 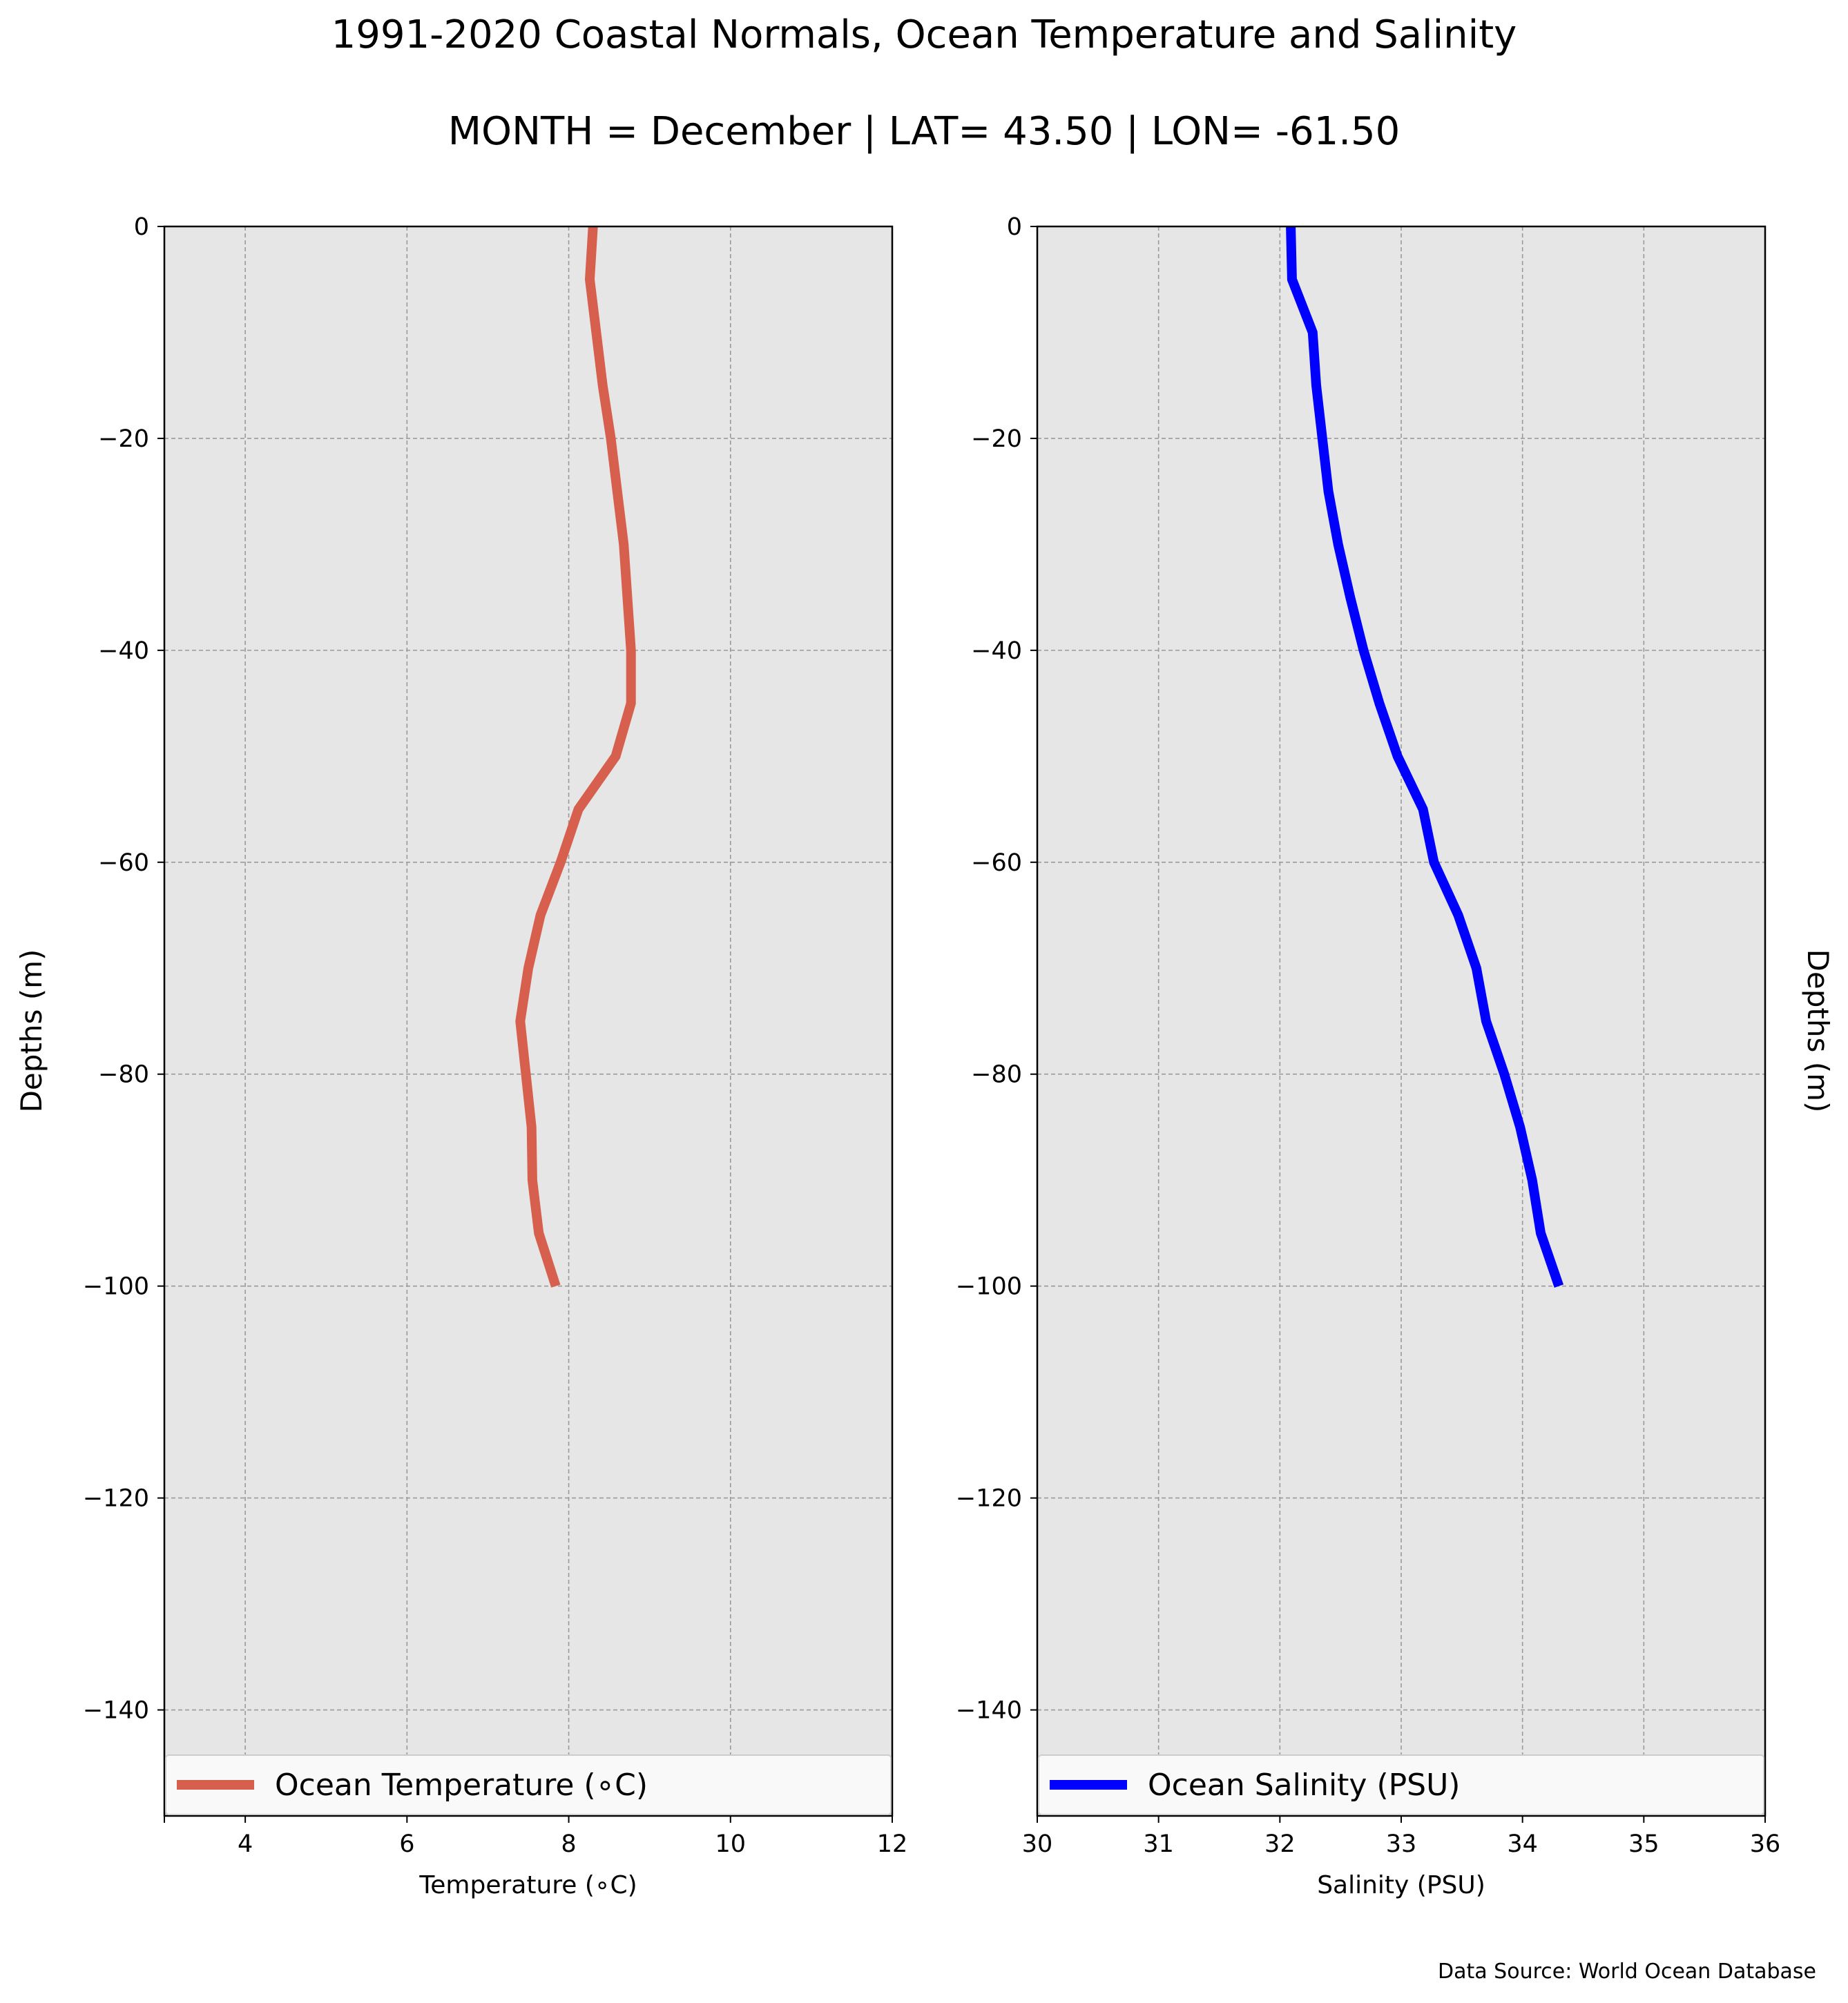 What do you see at coordinates (123, 1075) in the screenshot?
I see `temperature-y-tick-label: −80` at bounding box center [123, 1075].